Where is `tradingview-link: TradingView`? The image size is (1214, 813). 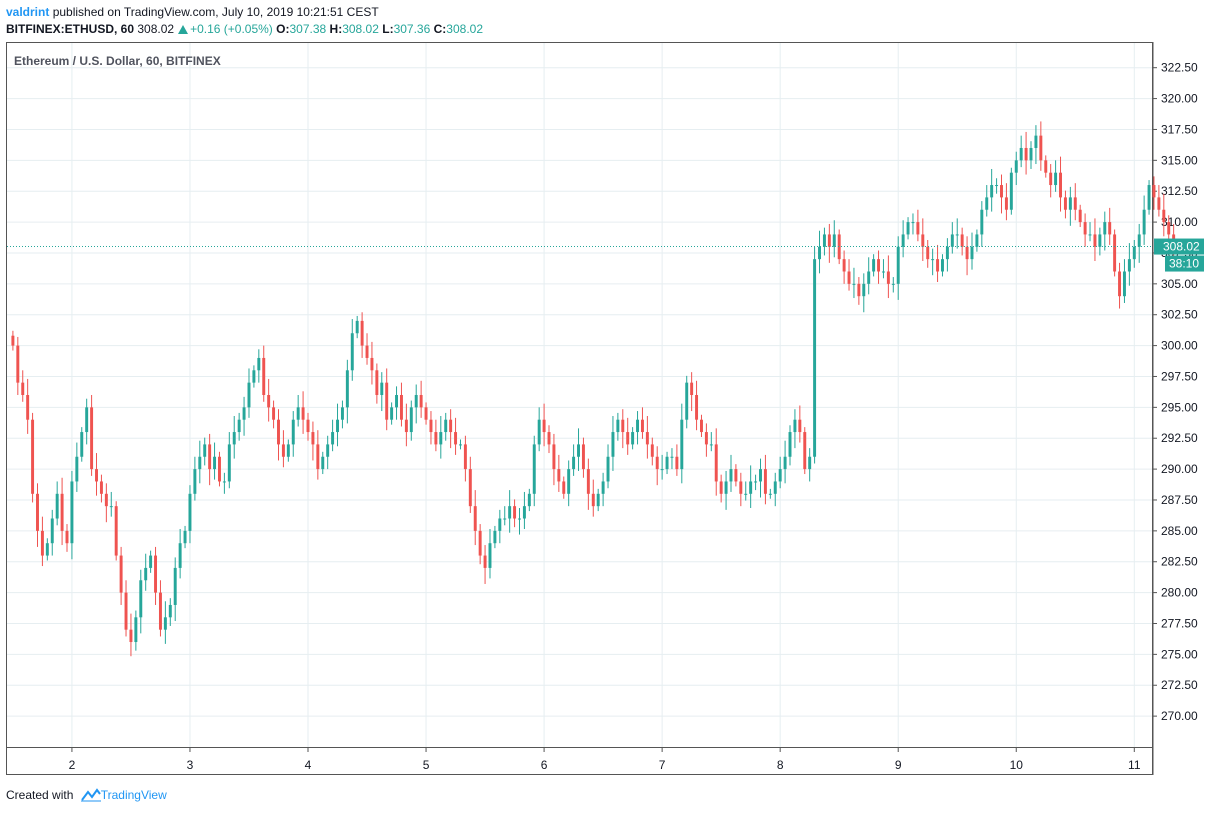
tradingview-link: TradingView is located at coordinates (133, 795).